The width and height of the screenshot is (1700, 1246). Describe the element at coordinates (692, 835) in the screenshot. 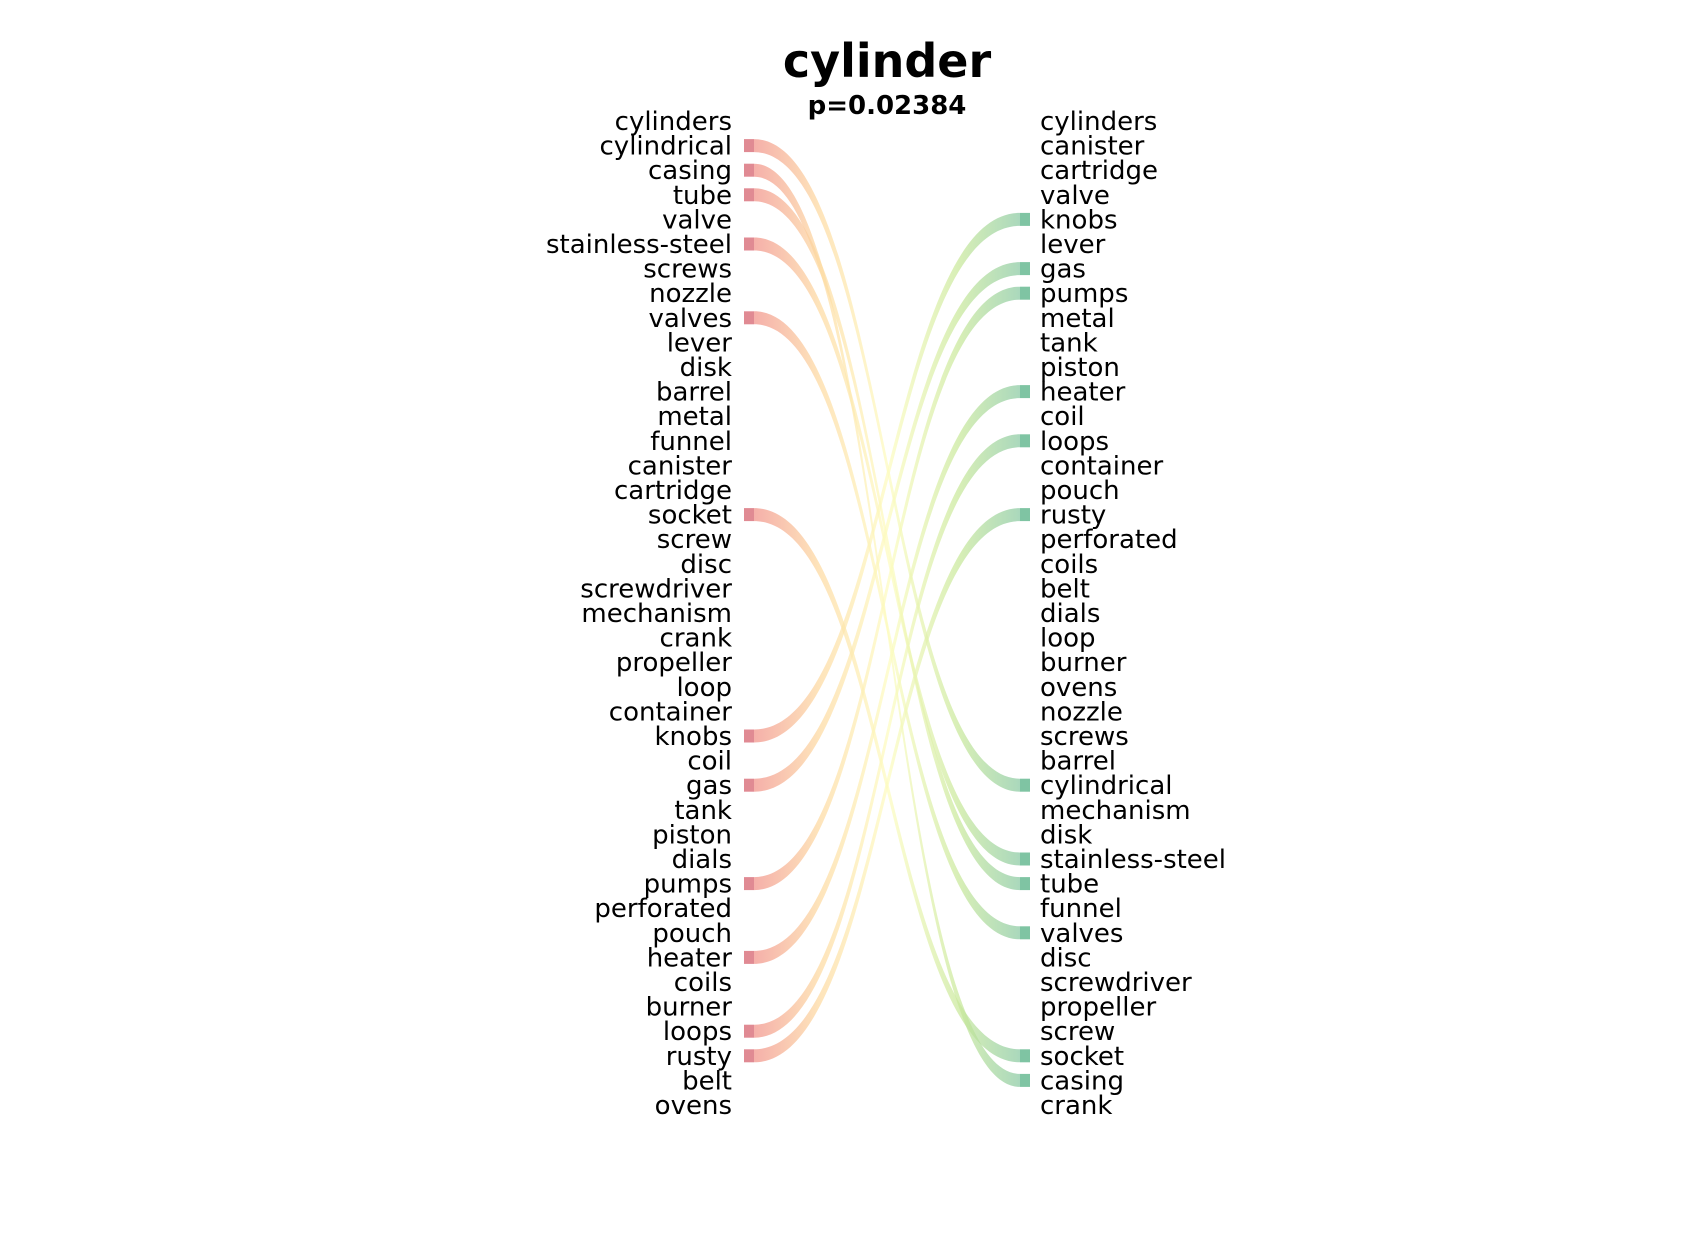

I see `left-rank-label: piston` at that location.